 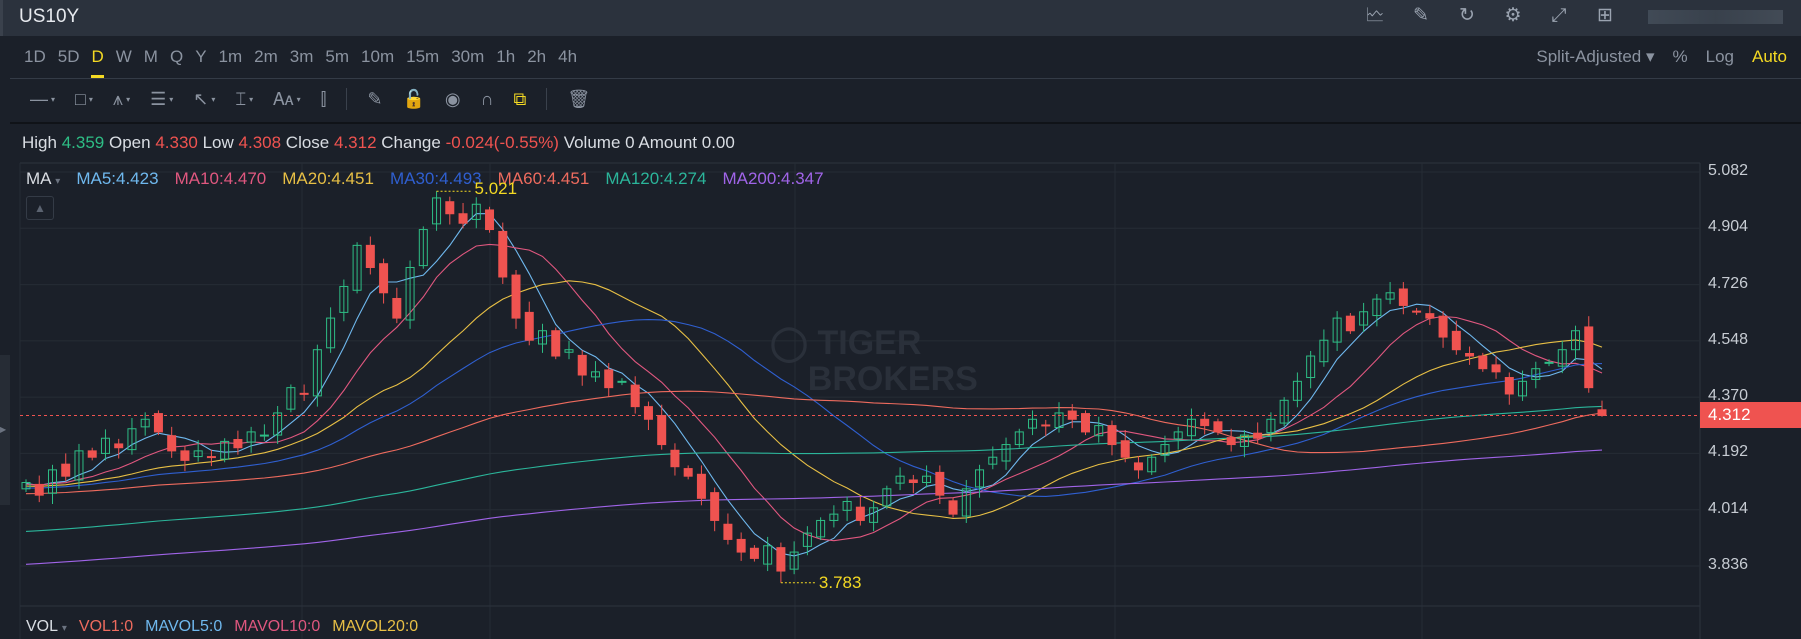 I want to click on unlock-icon: 🔓, so click(x=413, y=98).